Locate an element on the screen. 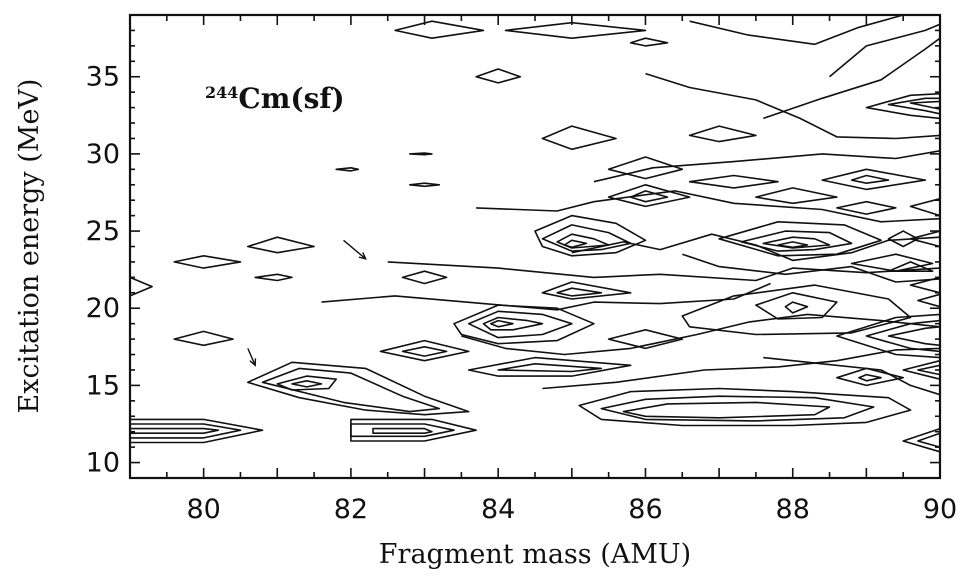 The width and height of the screenshot is (960, 576). annotation-superscript: 244 is located at coordinates (221, 92).